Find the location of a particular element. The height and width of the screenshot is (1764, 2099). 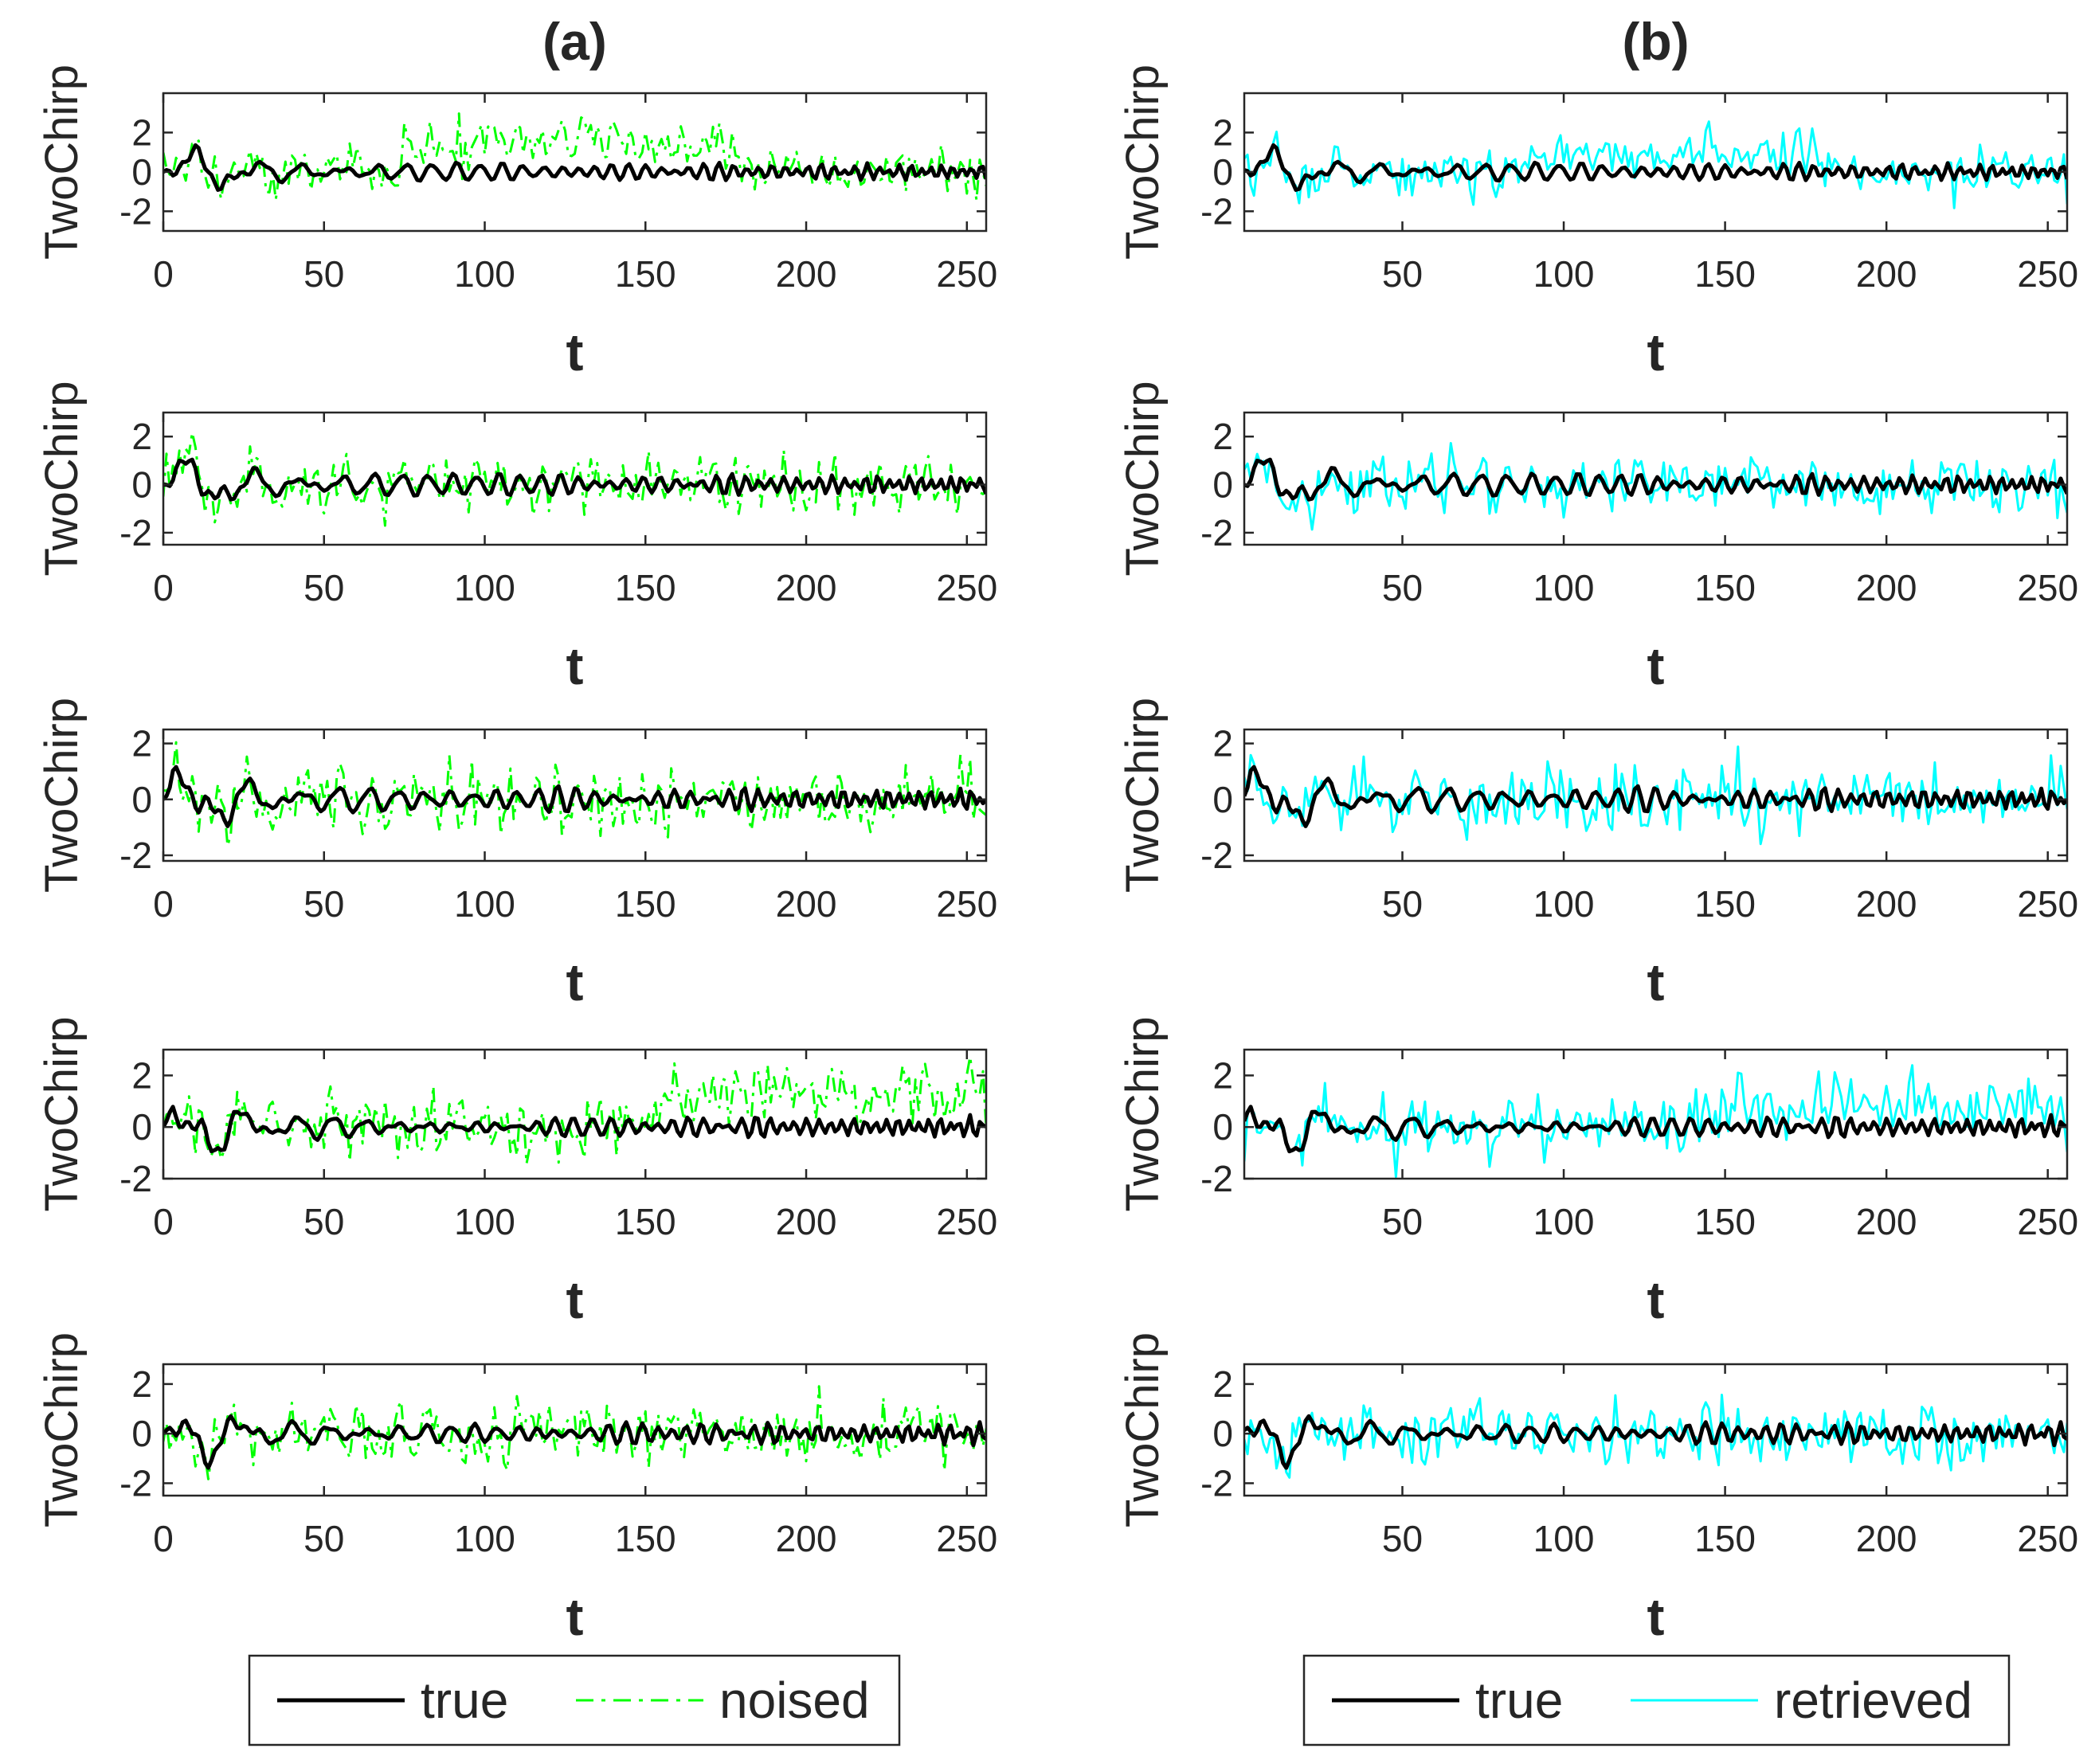

legend-label-true: true is located at coordinates (1519, 1700).